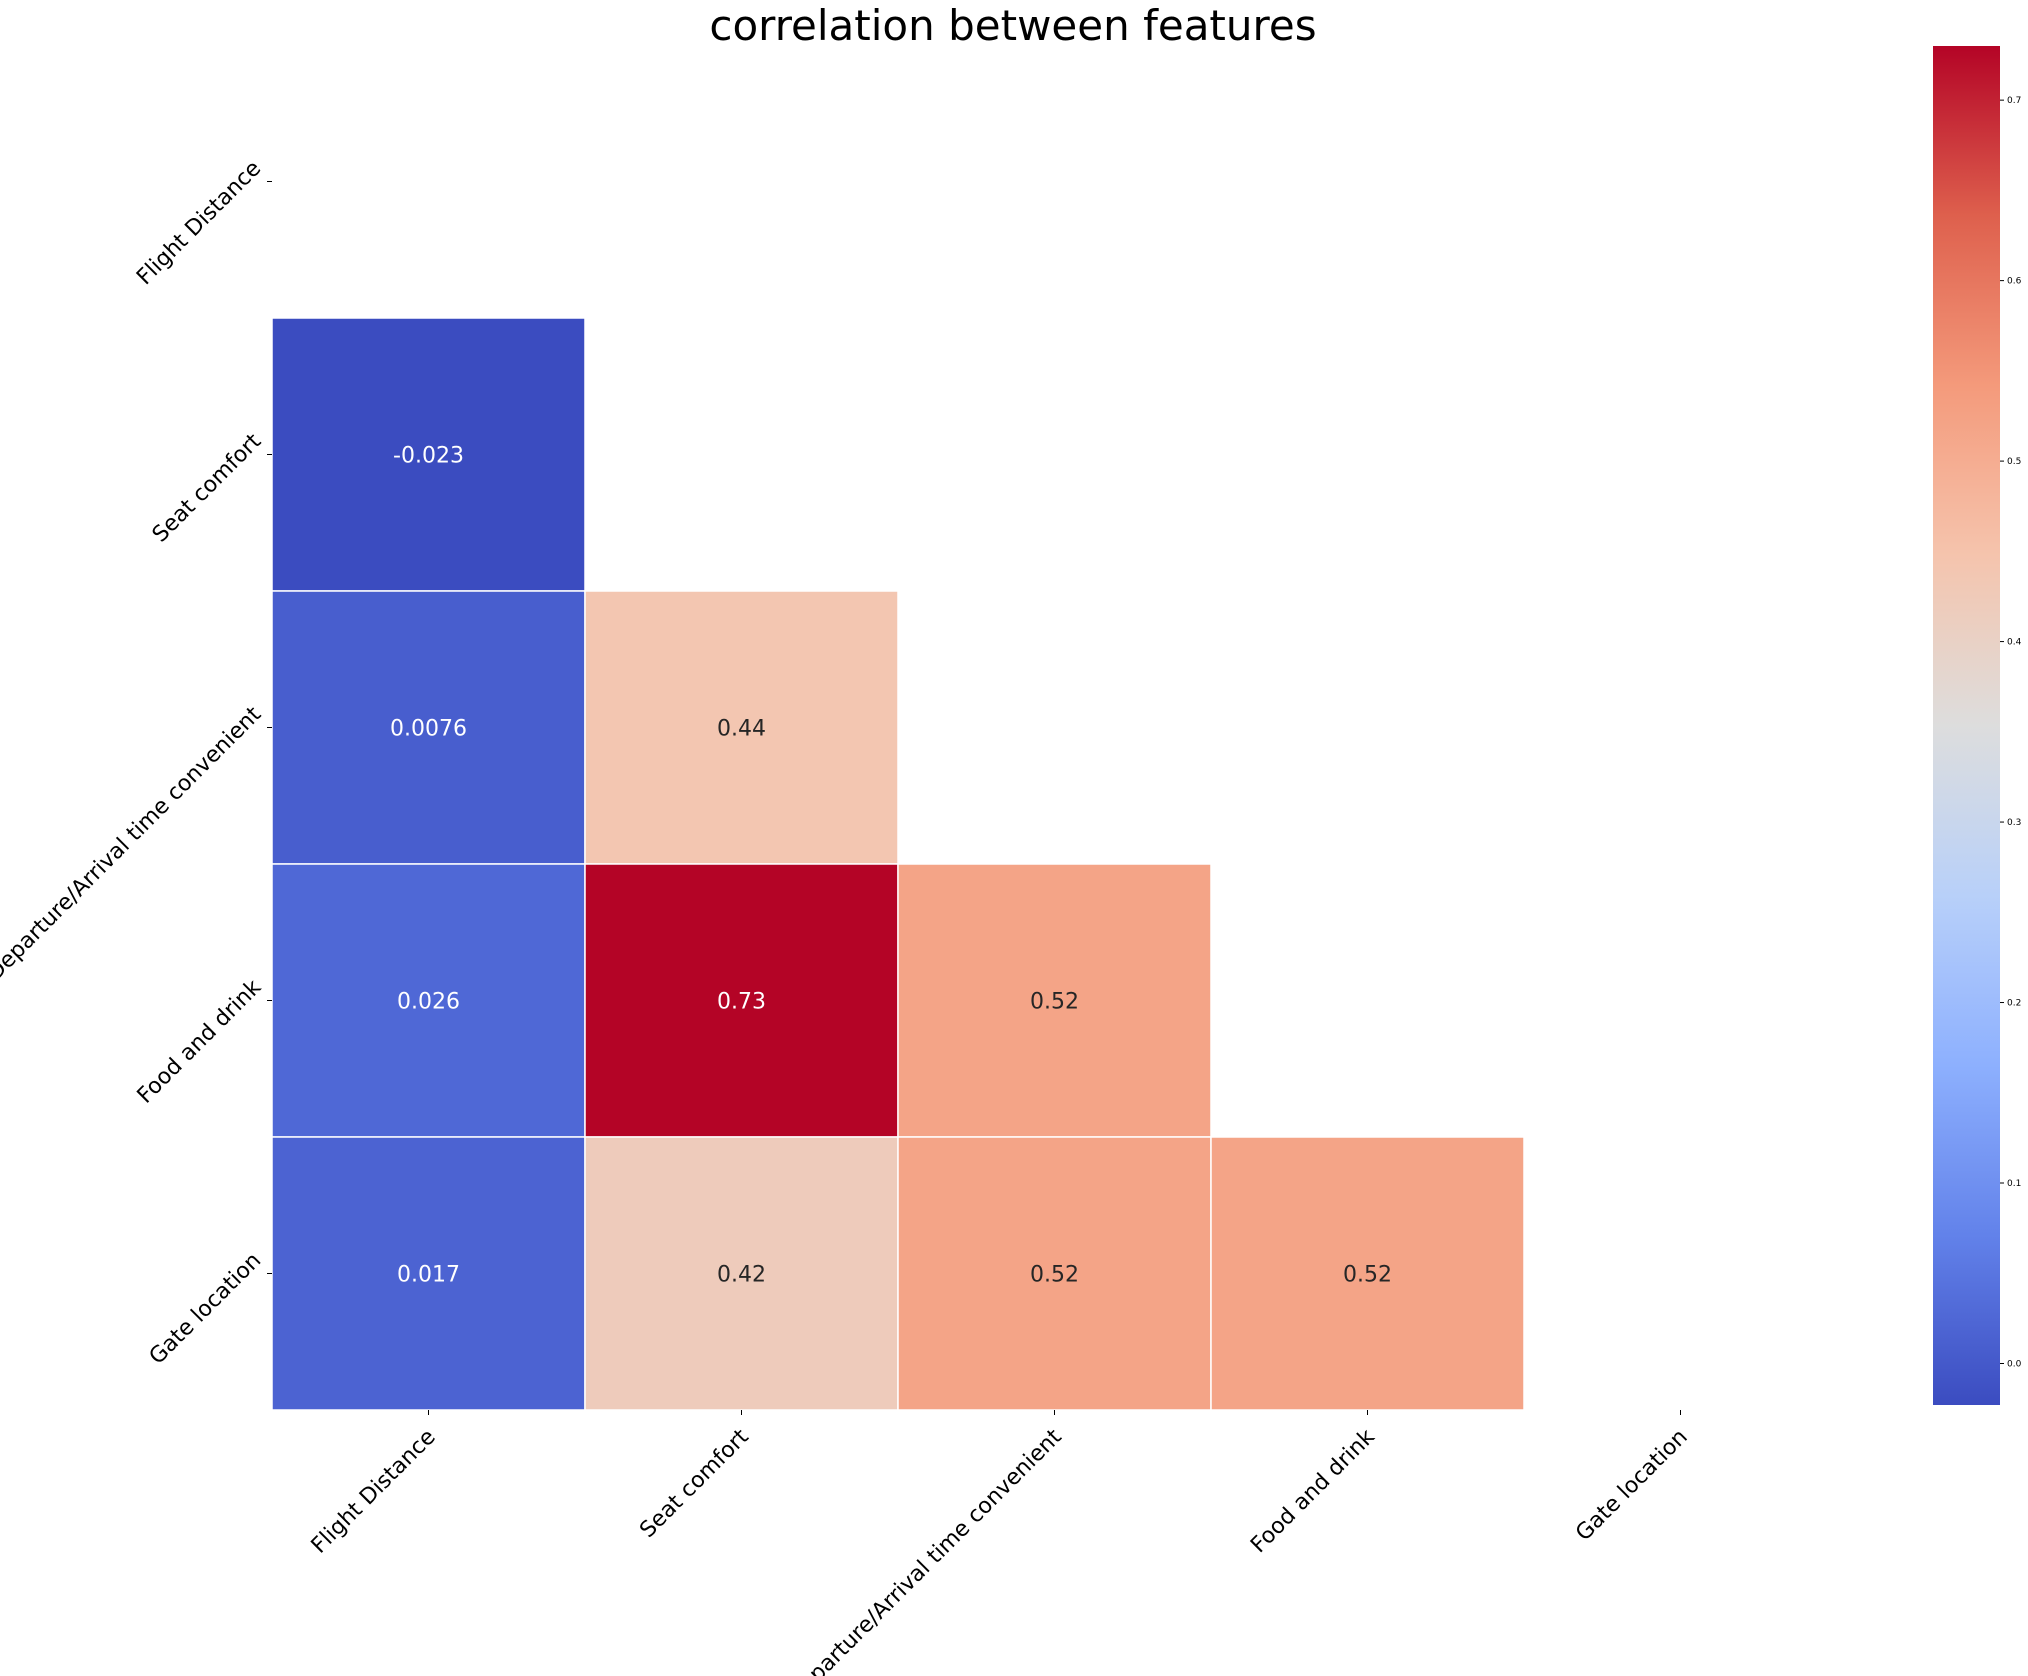 Image resolution: width=2028 pixels, height=1676 pixels. I want to click on cell-annotation: 0.44, so click(741, 729).